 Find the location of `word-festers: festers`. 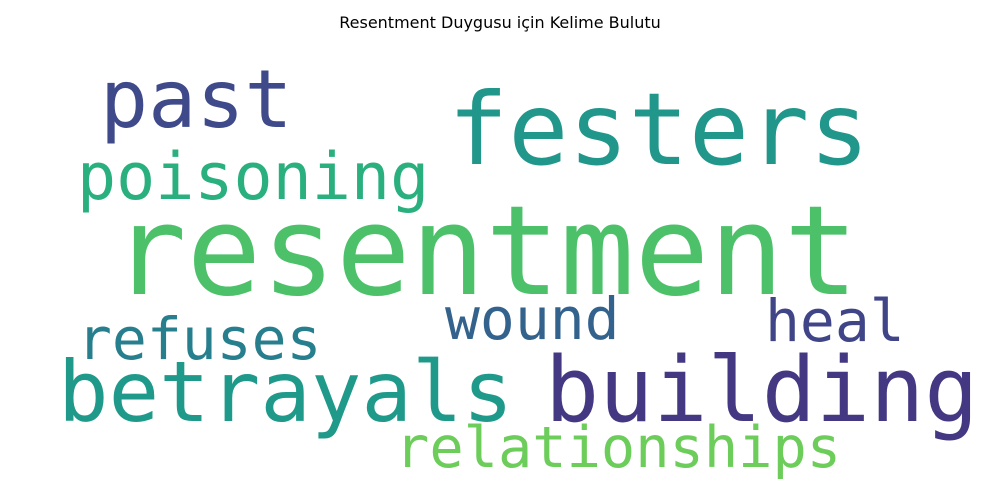

word-festers: festers is located at coordinates (659, 129).